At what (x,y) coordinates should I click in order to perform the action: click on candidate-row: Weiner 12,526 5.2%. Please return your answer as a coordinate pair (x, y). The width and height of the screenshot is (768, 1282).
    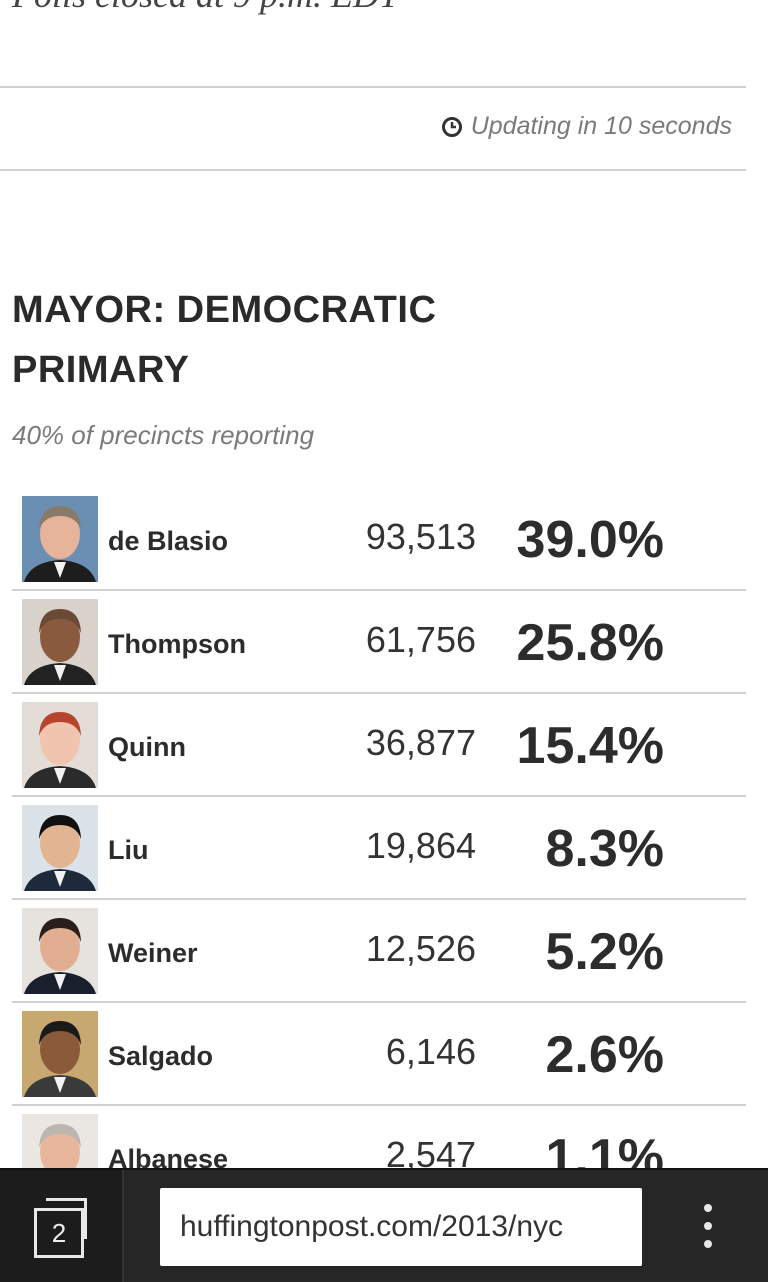
    Looking at the image, I should click on (379, 951).